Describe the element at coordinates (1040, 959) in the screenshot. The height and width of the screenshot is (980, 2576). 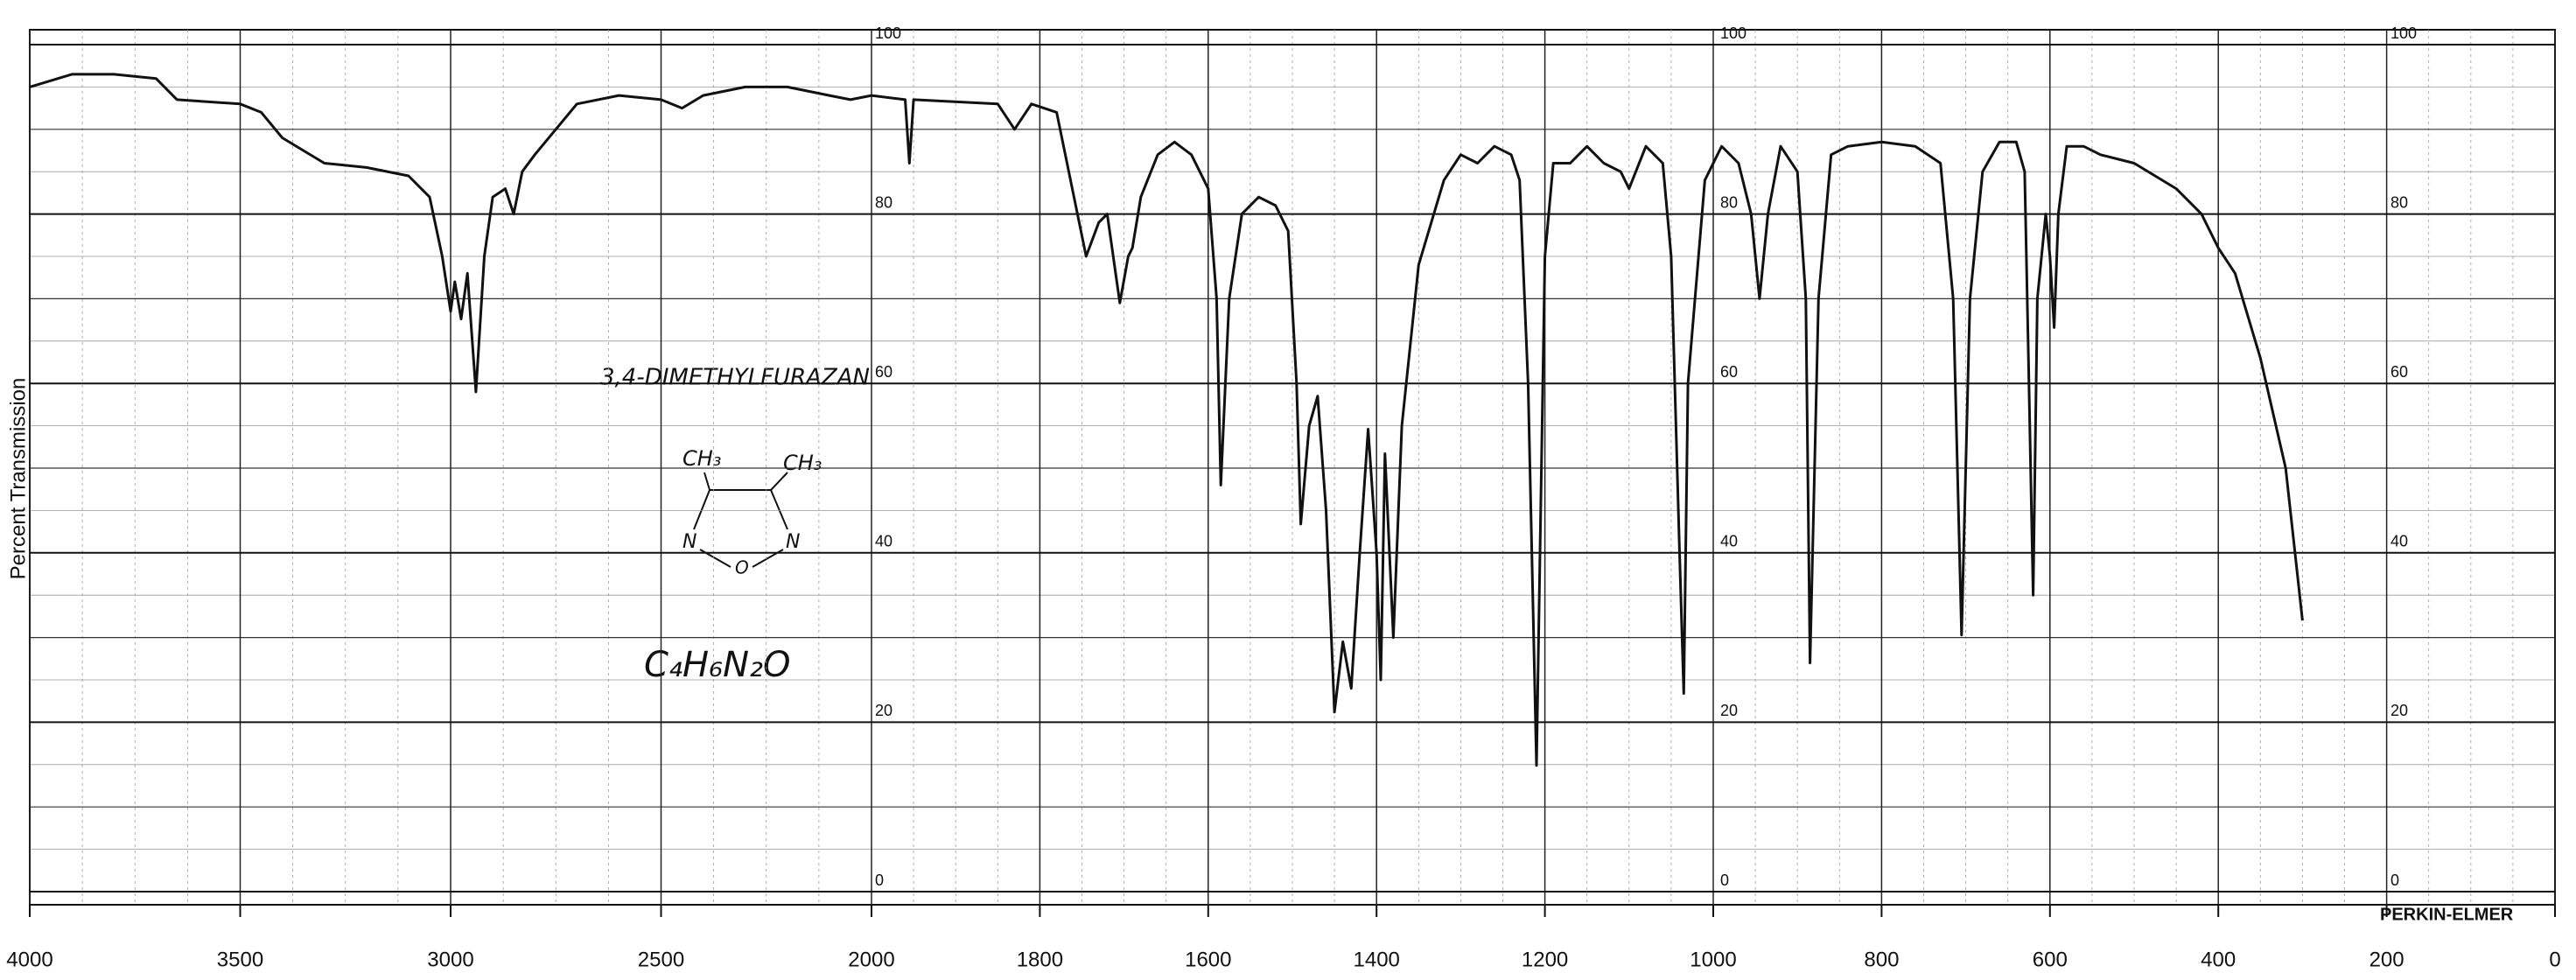
I see `x-tick-label: 1800` at that location.